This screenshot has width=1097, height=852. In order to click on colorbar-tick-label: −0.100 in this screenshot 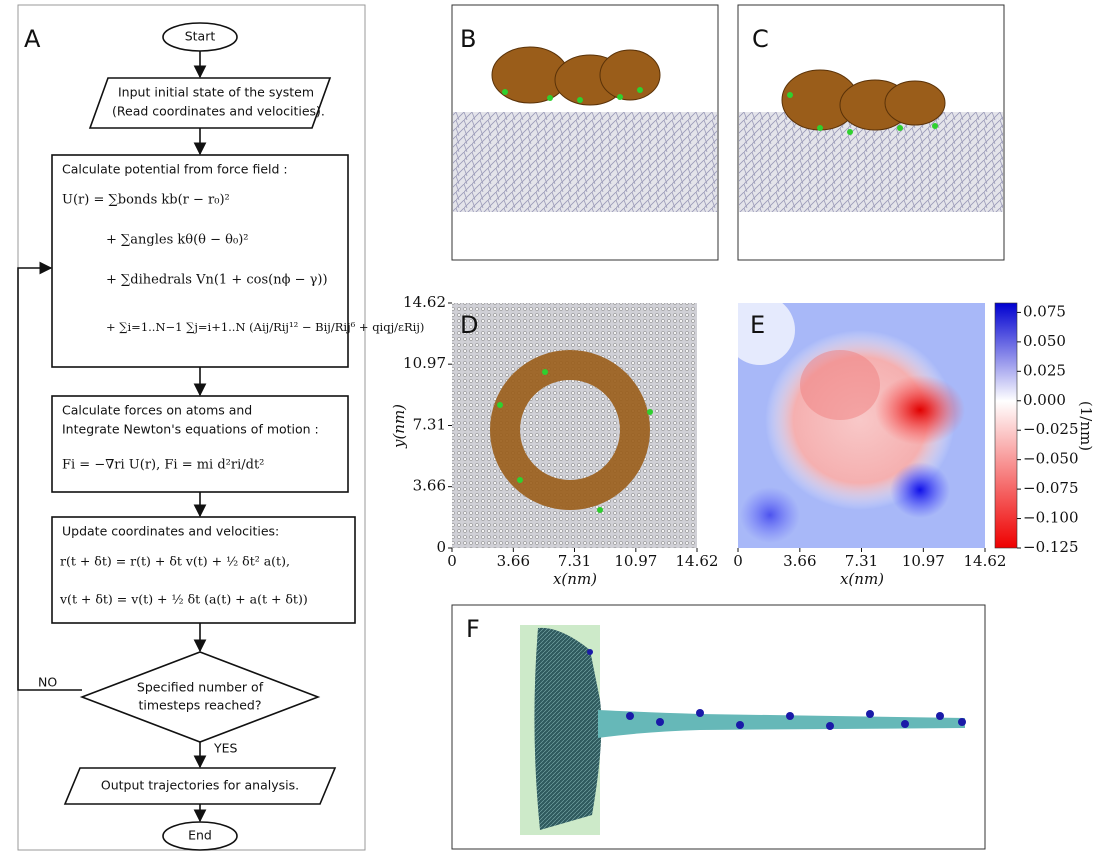, I will do `click(1051, 518)`.